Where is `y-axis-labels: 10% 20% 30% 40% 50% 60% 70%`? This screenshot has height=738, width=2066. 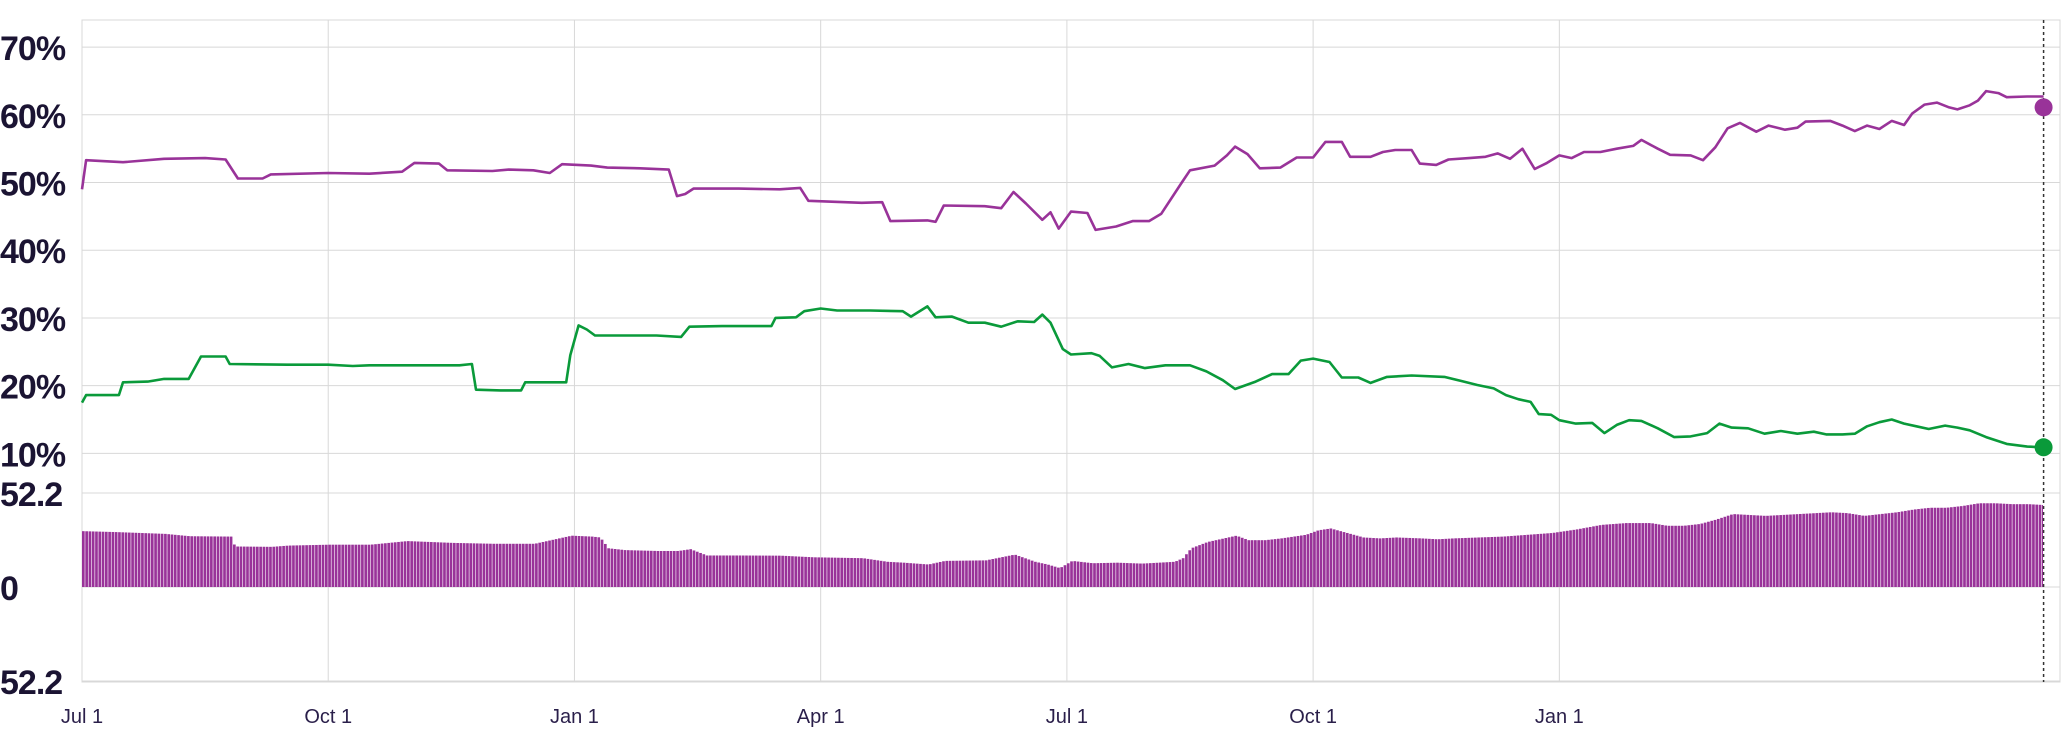
y-axis-labels: 10% 20% 30% 40% 50% 60% 70% is located at coordinates (33, 252).